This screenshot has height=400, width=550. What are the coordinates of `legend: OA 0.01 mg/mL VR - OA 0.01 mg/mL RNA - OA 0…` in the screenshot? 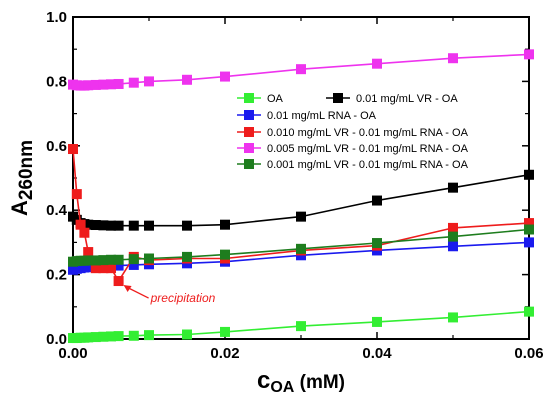 It's located at (353, 132).